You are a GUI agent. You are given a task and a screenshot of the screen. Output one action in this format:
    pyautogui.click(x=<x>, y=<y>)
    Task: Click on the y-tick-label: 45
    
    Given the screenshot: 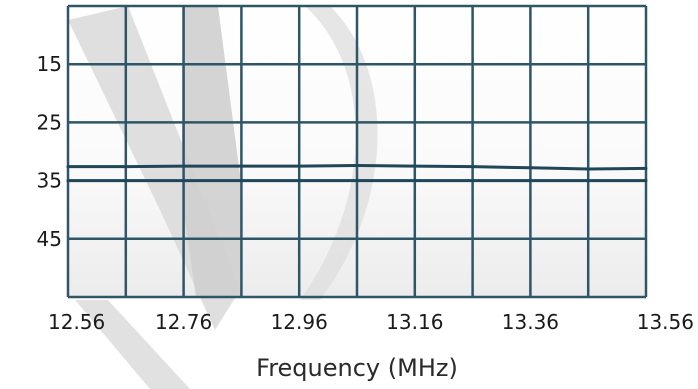 What is the action you would take?
    pyautogui.click(x=49, y=239)
    